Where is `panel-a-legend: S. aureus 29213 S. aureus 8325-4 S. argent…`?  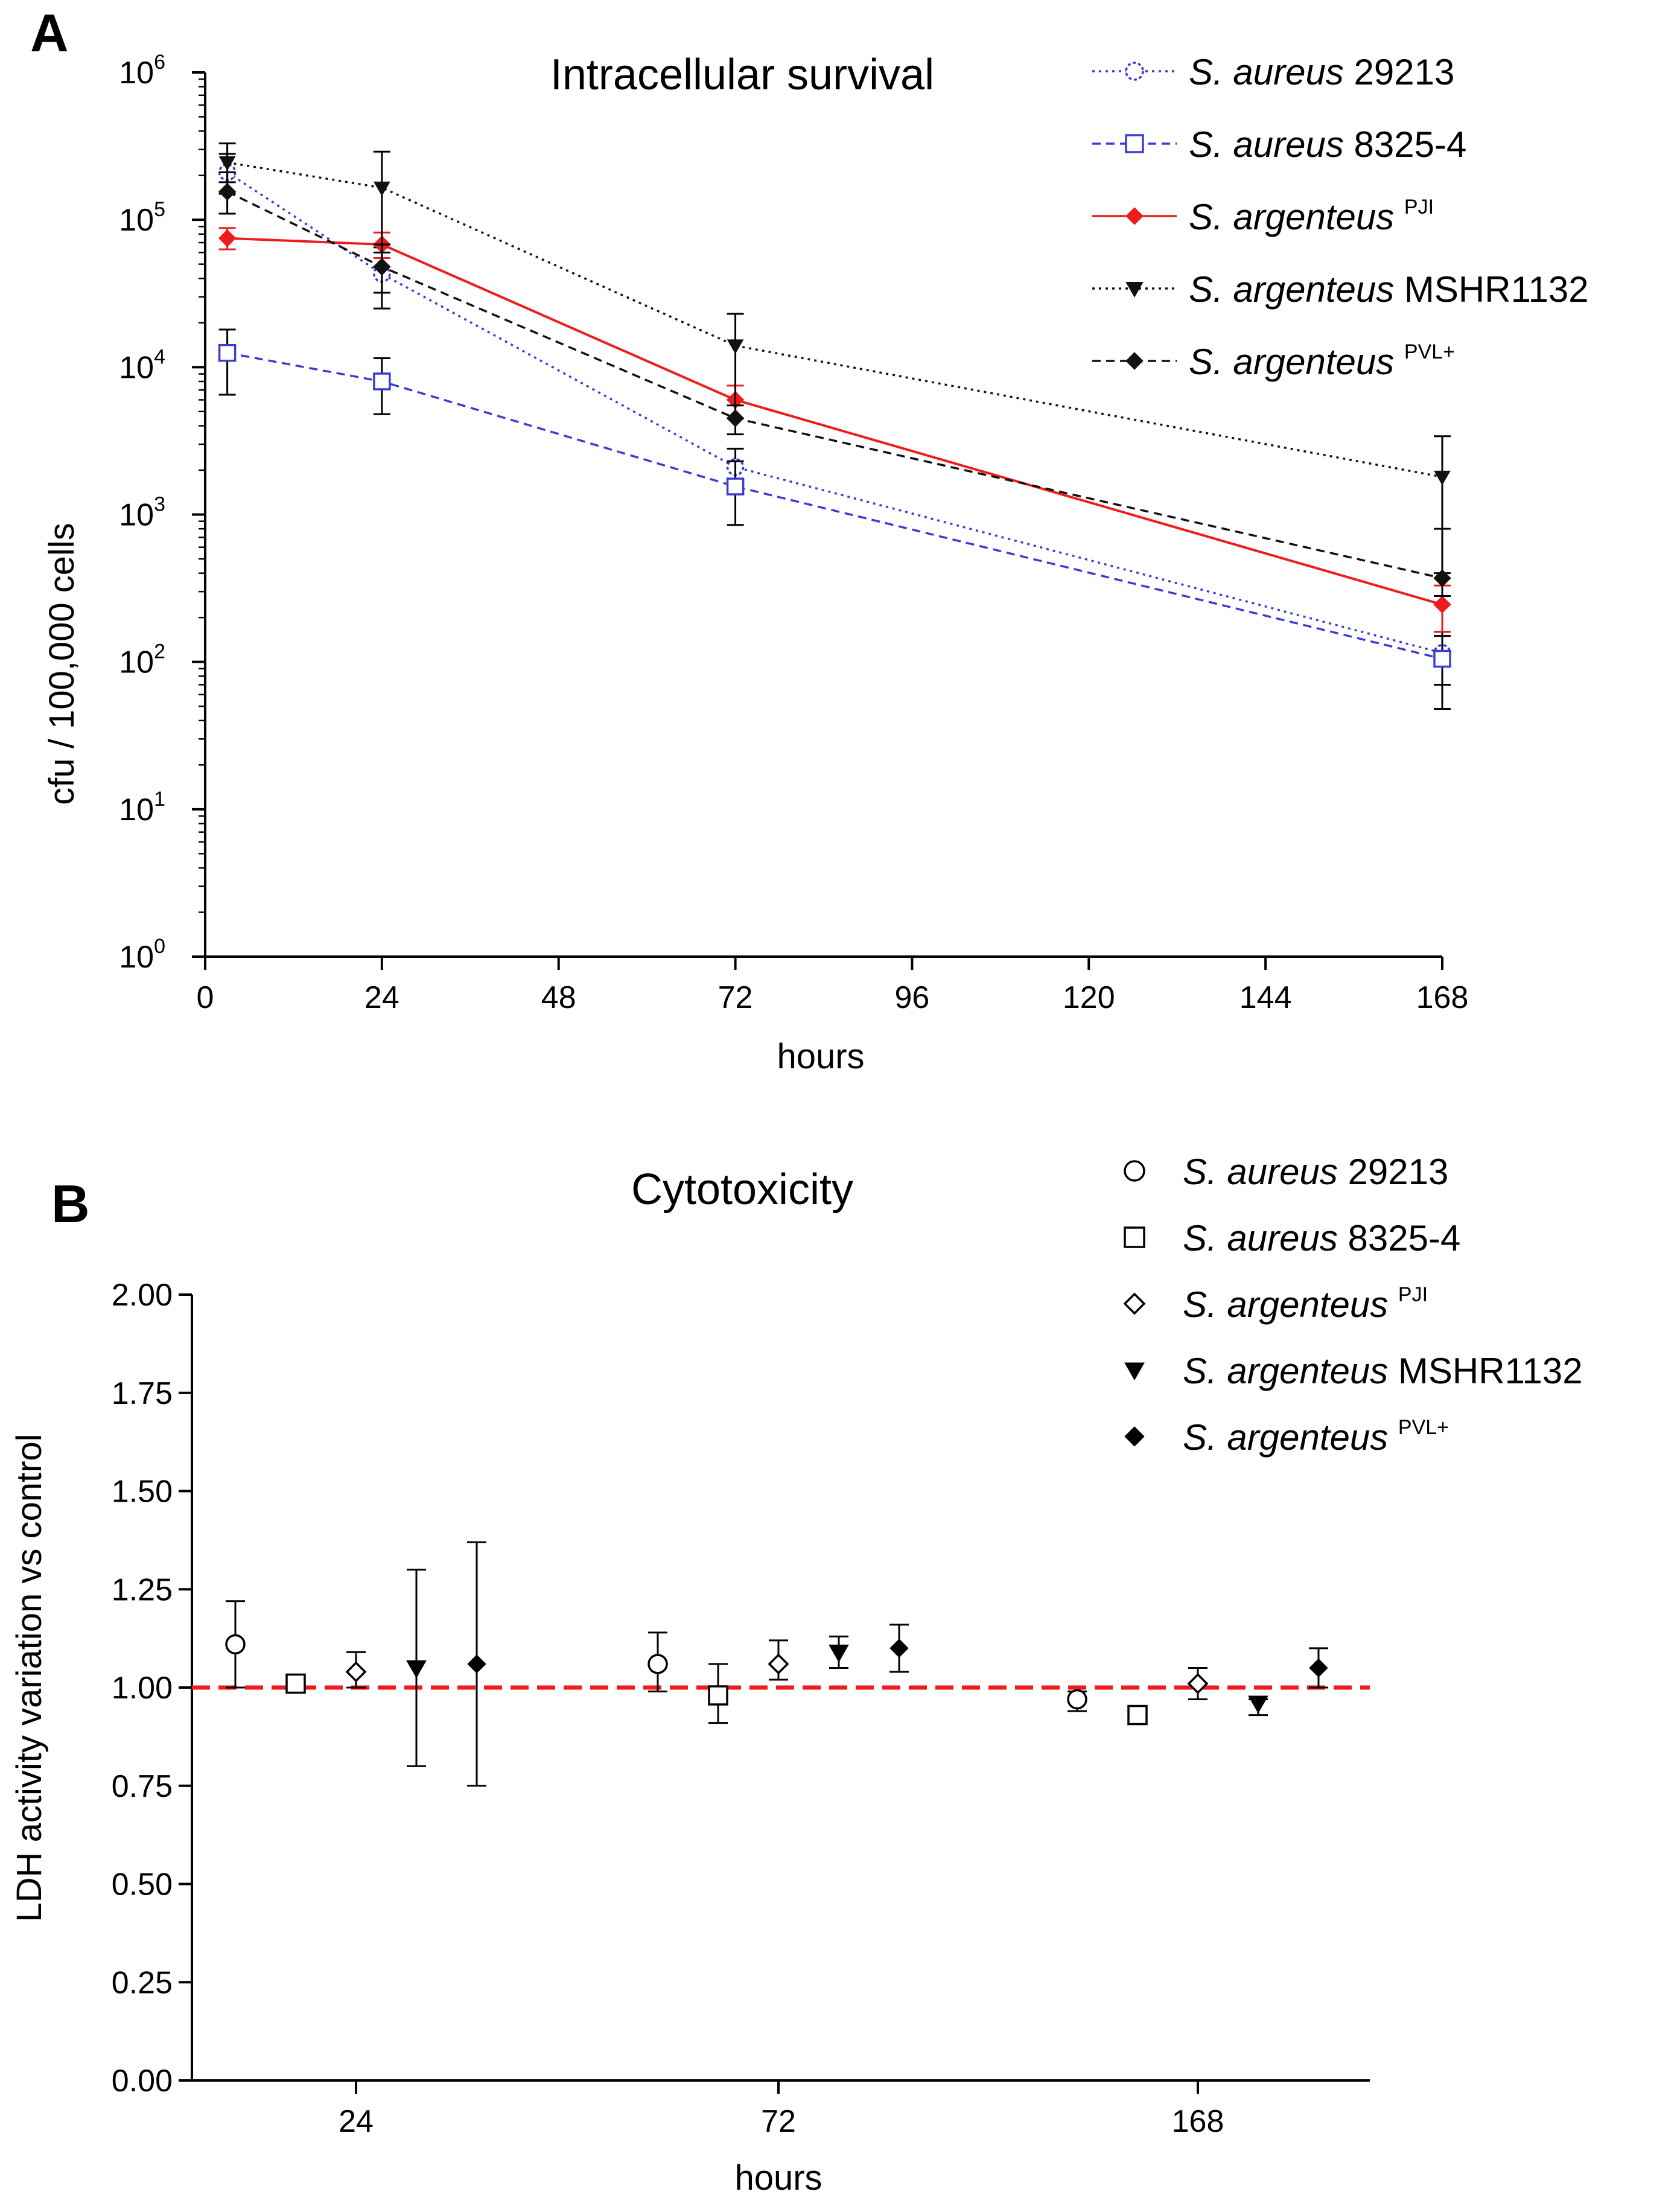 panel-a-legend: S. aureus 29213 S. aureus 8325-4 S. argent… is located at coordinates (1340, 217).